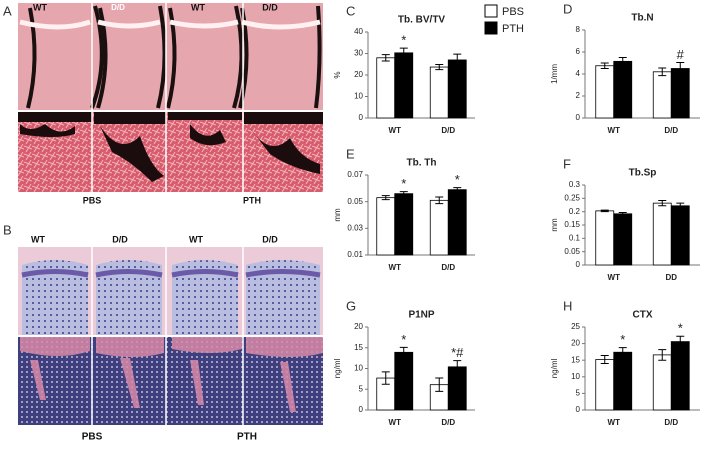  I want to click on y-tick-label: 0.1, so click(575, 237).